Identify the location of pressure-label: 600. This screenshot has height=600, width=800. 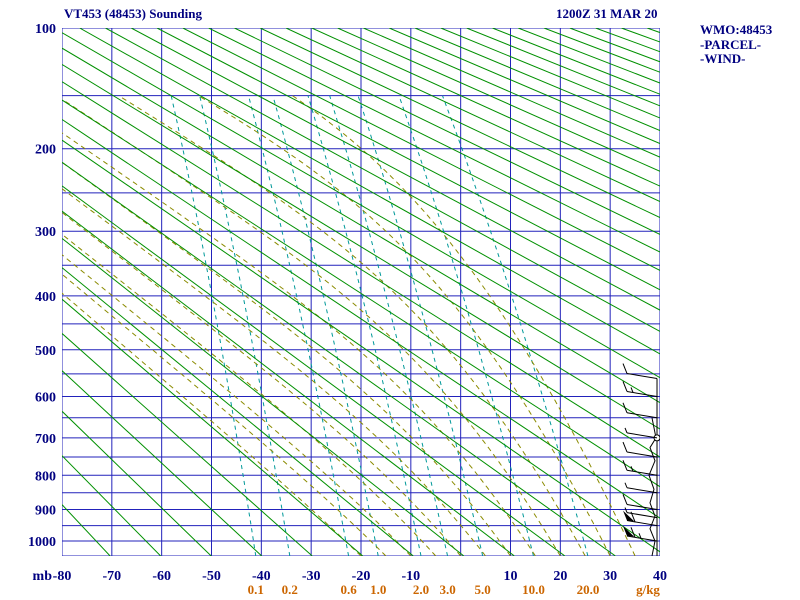
(45, 397).